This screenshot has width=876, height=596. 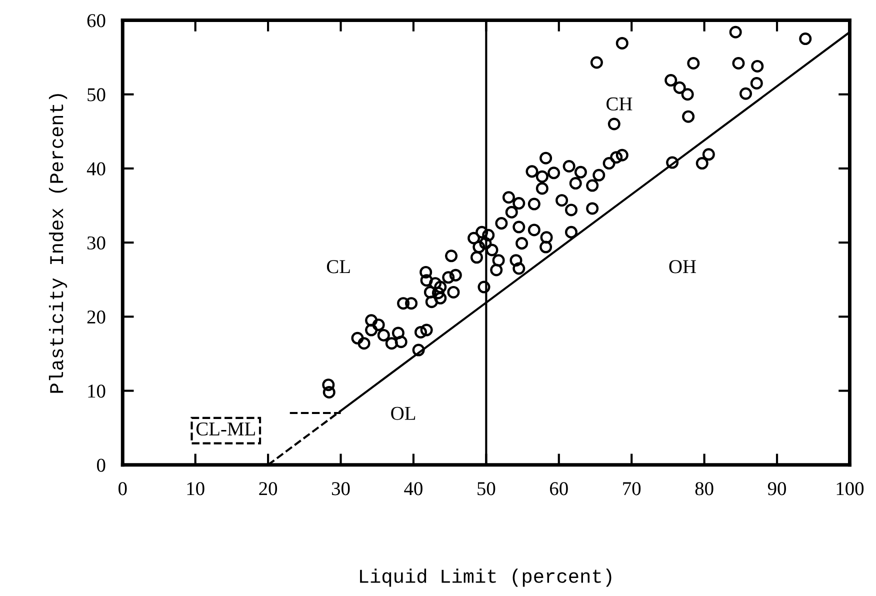 I want to click on annotation: CH, so click(x=619, y=103).